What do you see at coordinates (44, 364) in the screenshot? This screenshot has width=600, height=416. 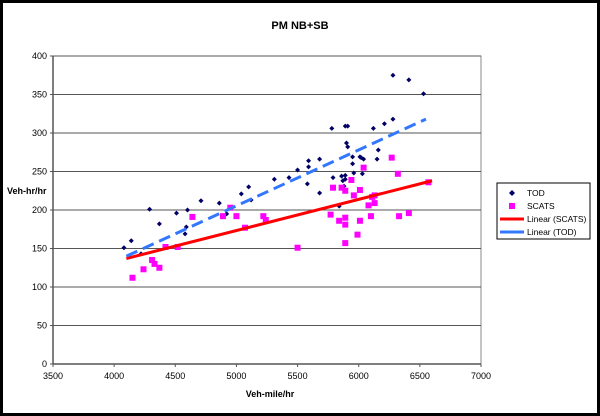 I see `y-tick-label: 0` at bounding box center [44, 364].